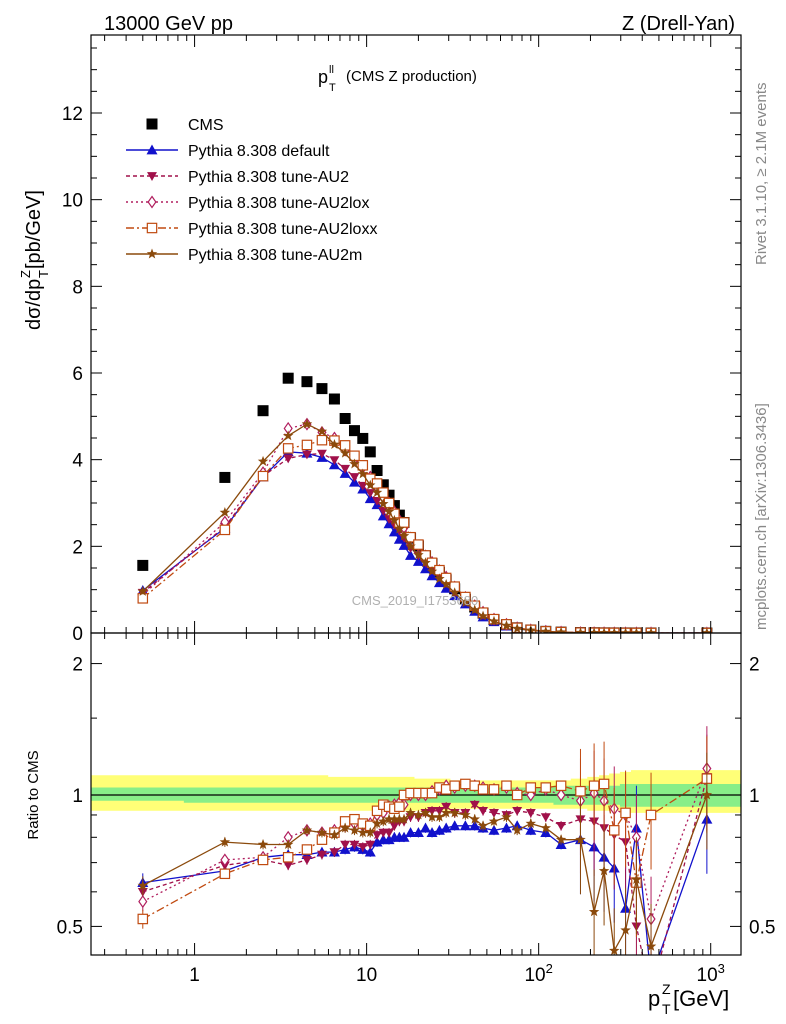 Image resolution: width=786 pixels, height=1024 pixels. Describe the element at coordinates (77, 461) in the screenshot. I see `ytick-main-label: 4` at that location.